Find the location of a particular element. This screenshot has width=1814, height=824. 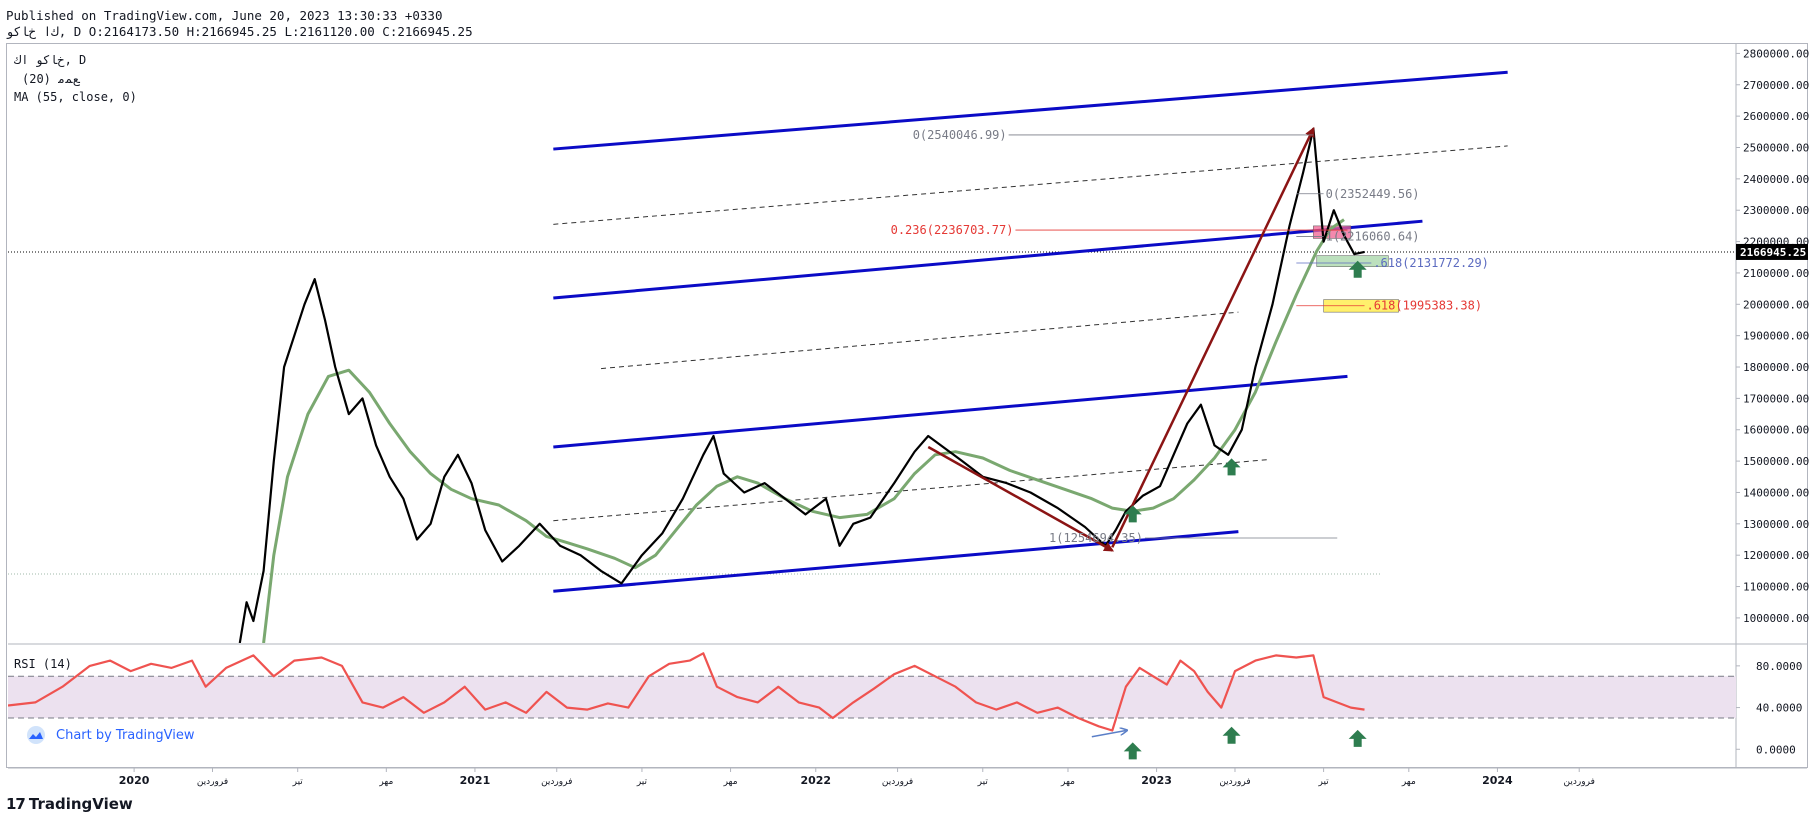

price-tick-label: 1700000.00 is located at coordinates (1776, 398).